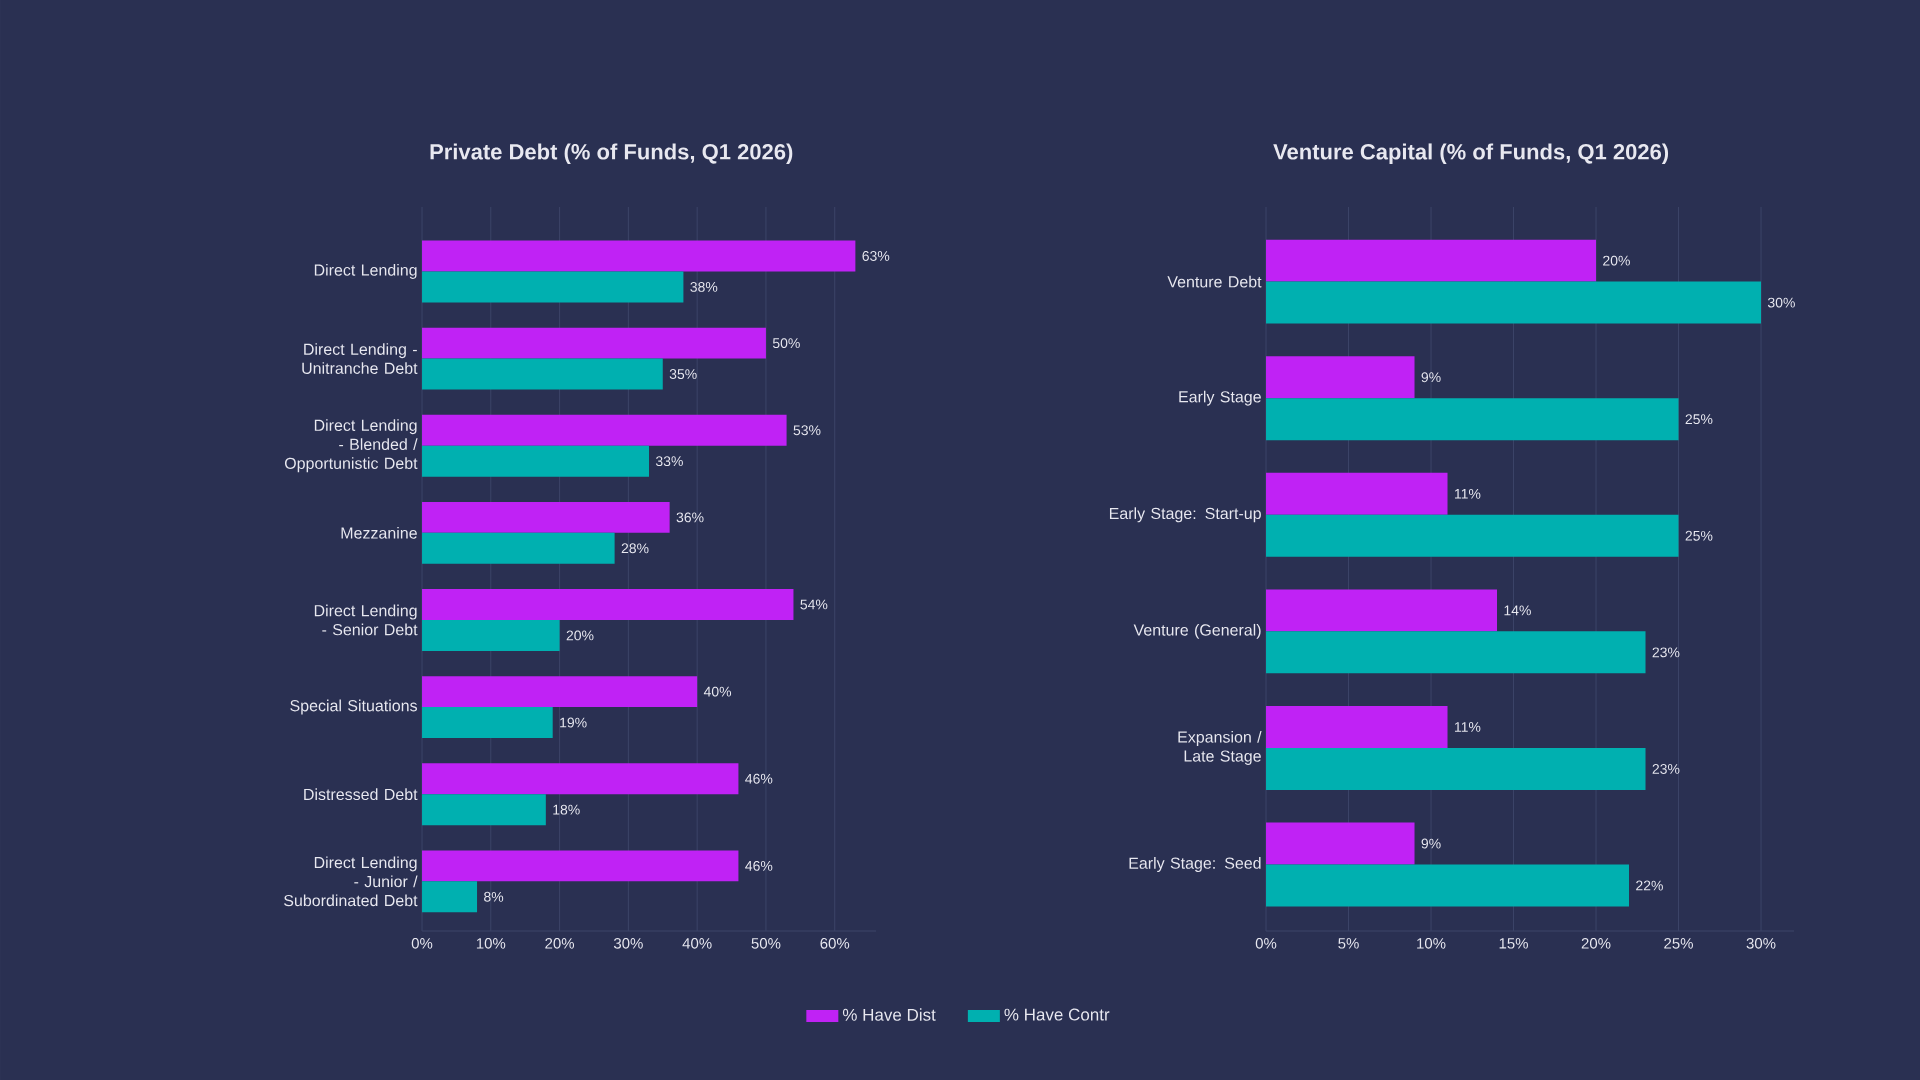 Image resolution: width=1920 pixels, height=1080 pixels. I want to click on y-tick-label: Early Stage: Start-up, so click(1185, 515).